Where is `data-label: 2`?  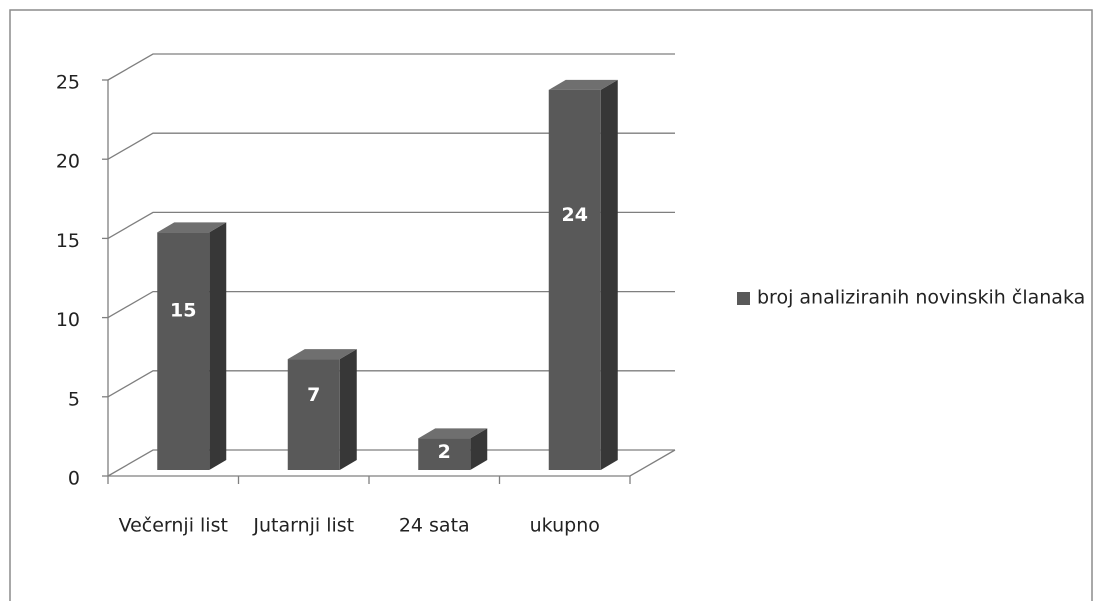
data-label: 2 is located at coordinates (444, 452).